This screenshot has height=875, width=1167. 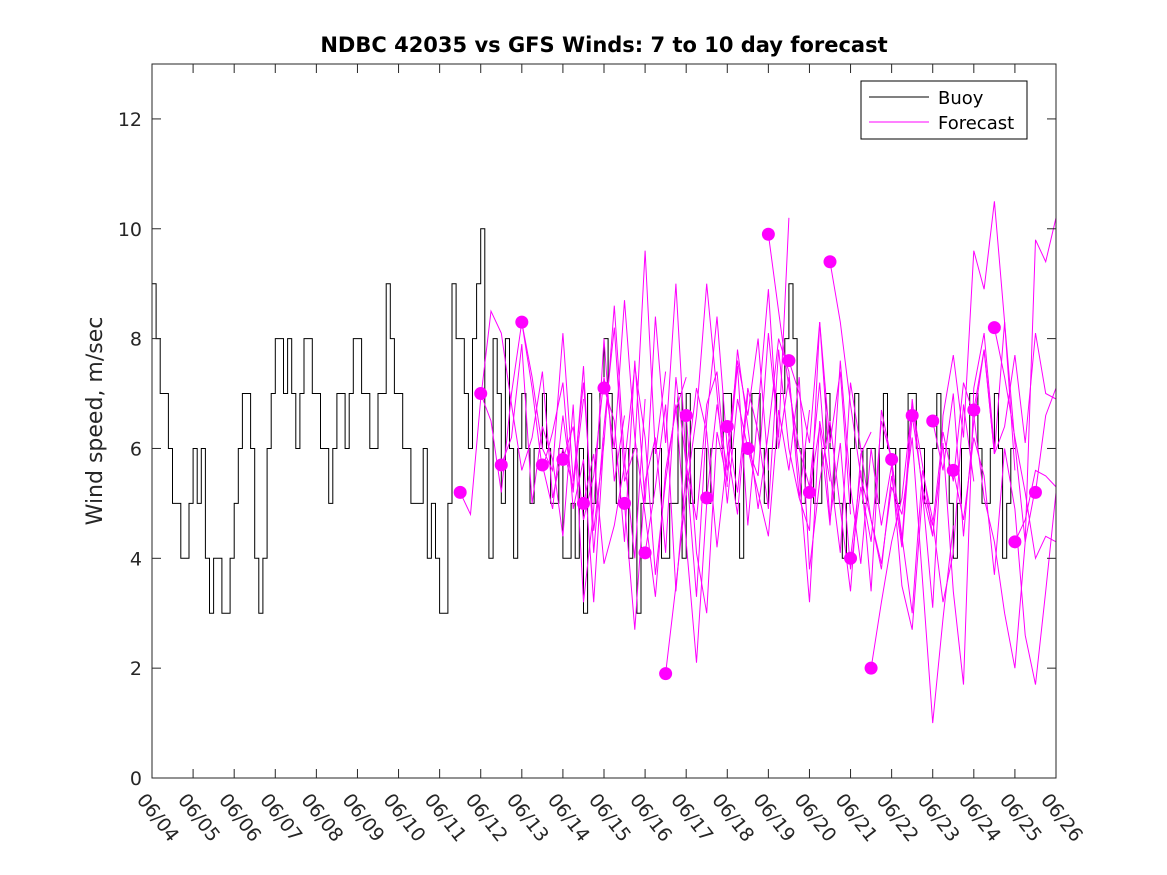 I want to click on y-tick-label: 6, so click(x=136, y=449).